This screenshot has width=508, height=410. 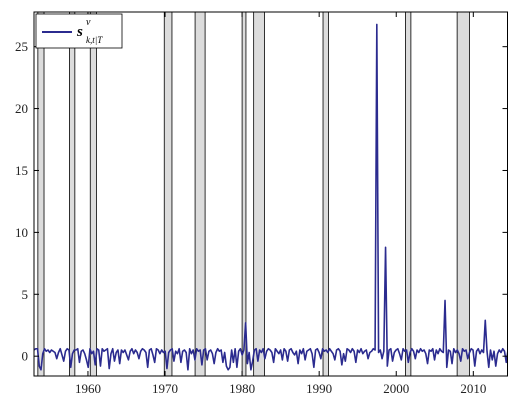 I want to click on x-tick-label-1990: 1990, so click(x=319, y=388).